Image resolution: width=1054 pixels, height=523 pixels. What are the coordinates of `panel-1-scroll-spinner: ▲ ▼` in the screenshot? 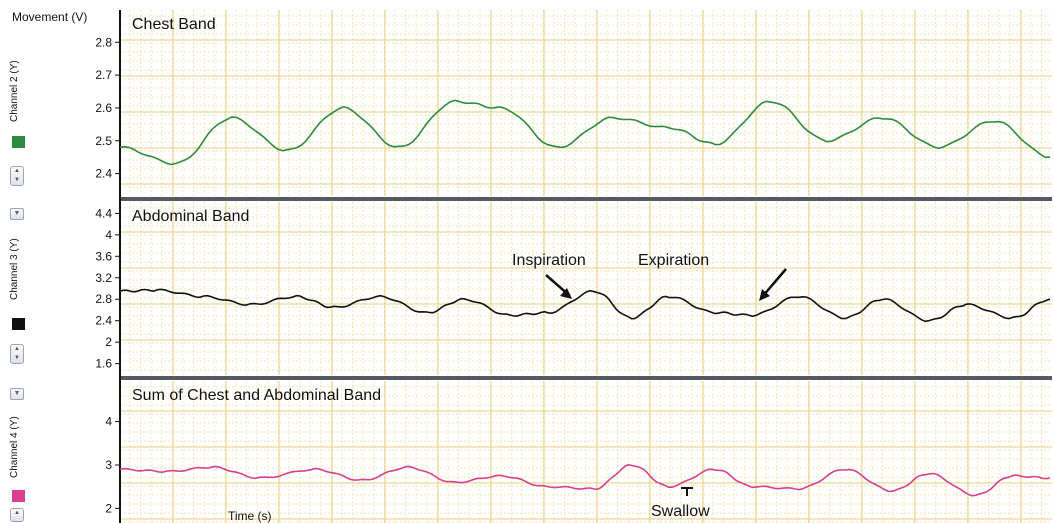 It's located at (17, 176).